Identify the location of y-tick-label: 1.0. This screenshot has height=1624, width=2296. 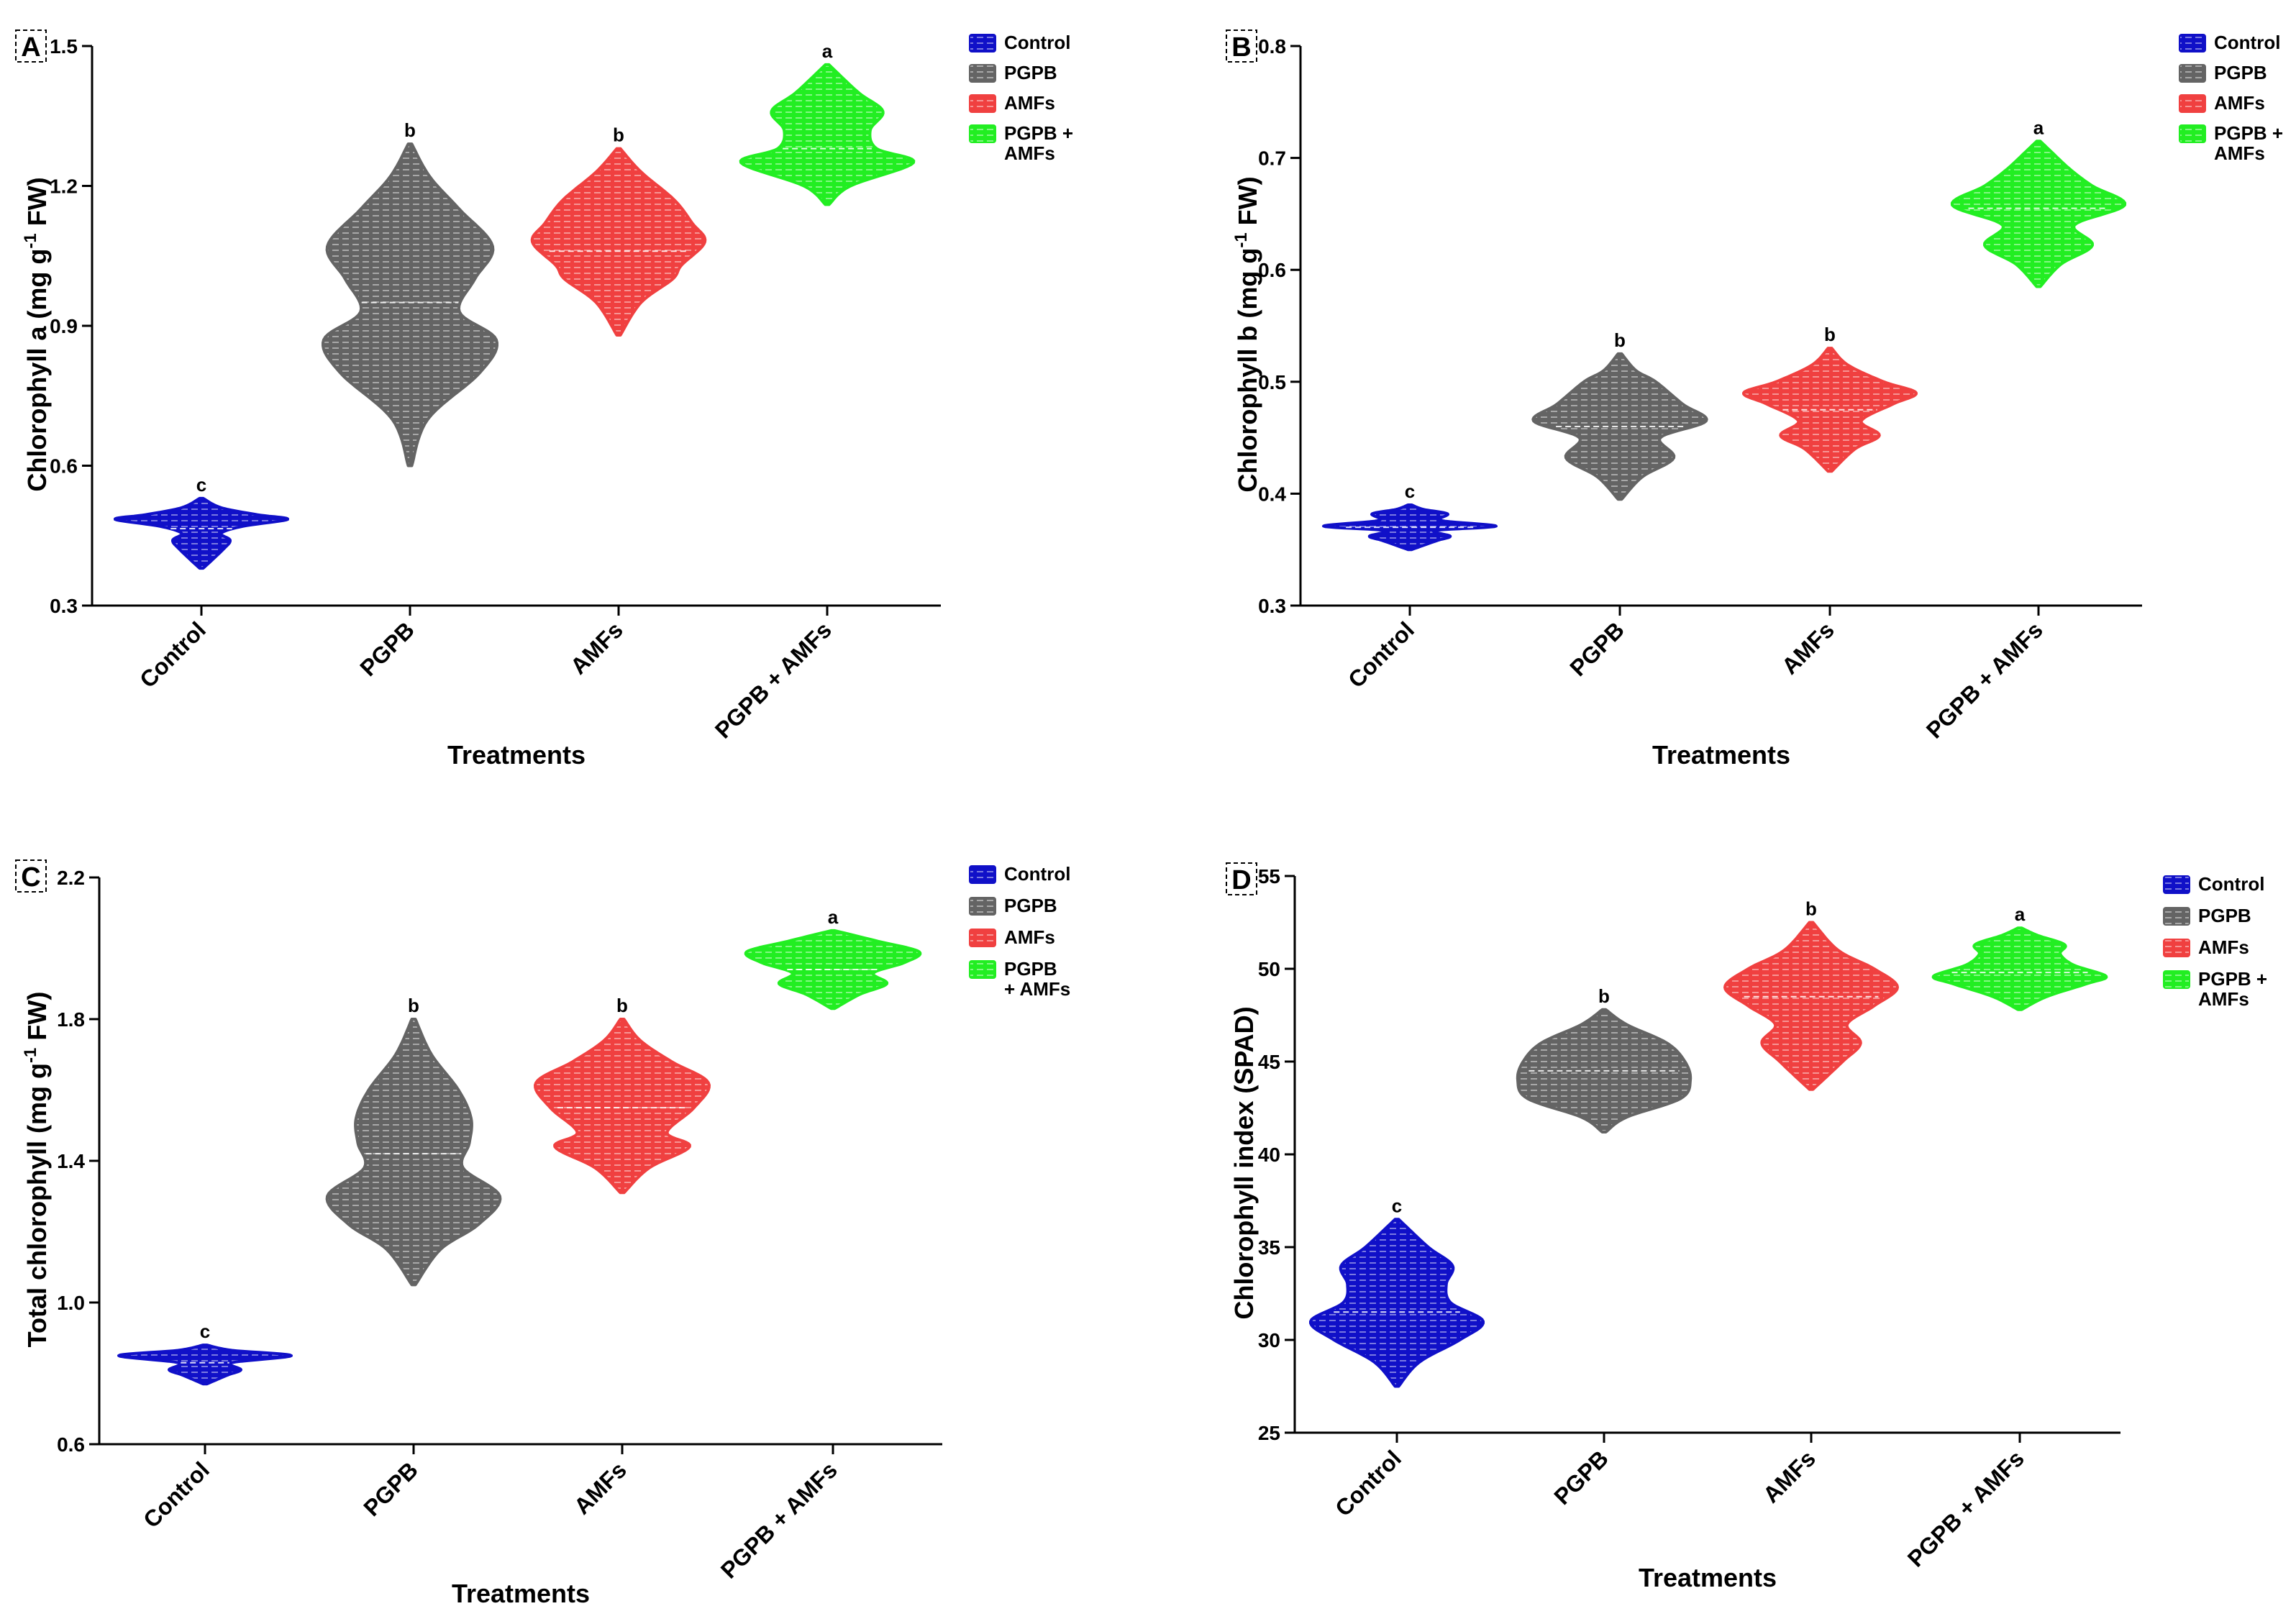
(71, 1303).